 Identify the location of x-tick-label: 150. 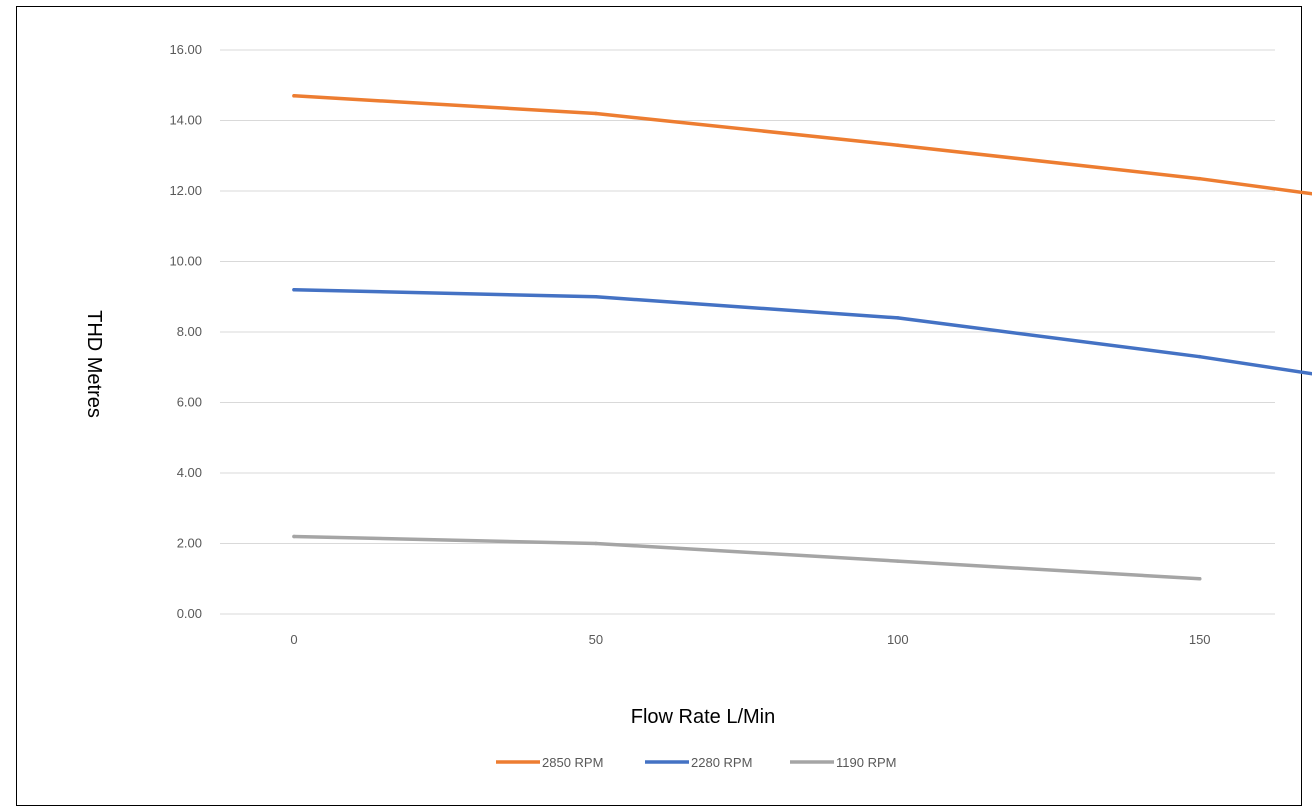
(1200, 639).